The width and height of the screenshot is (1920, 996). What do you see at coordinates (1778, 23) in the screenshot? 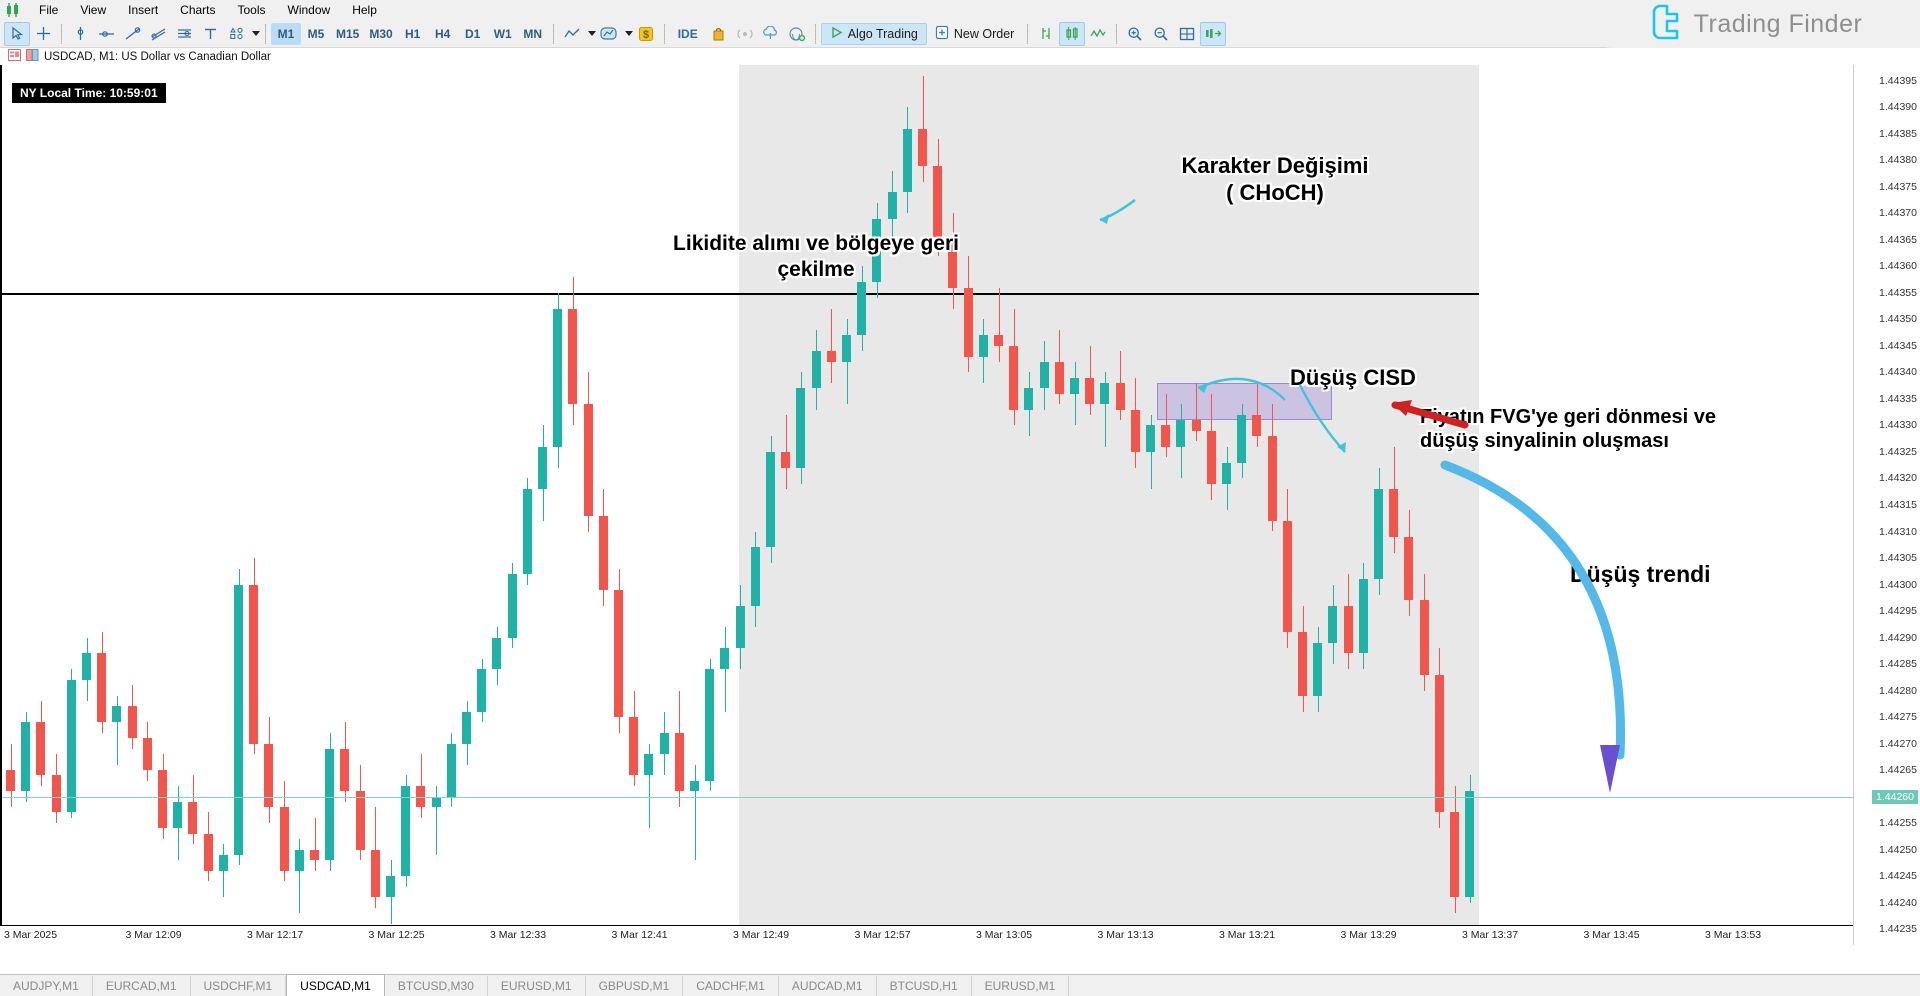
I see `brand-name: Trading Finder` at bounding box center [1778, 23].